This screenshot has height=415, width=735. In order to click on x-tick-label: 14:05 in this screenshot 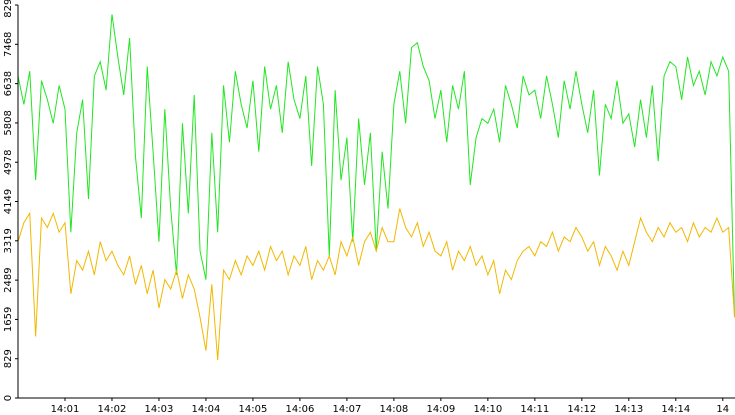, I will do `click(253, 409)`.